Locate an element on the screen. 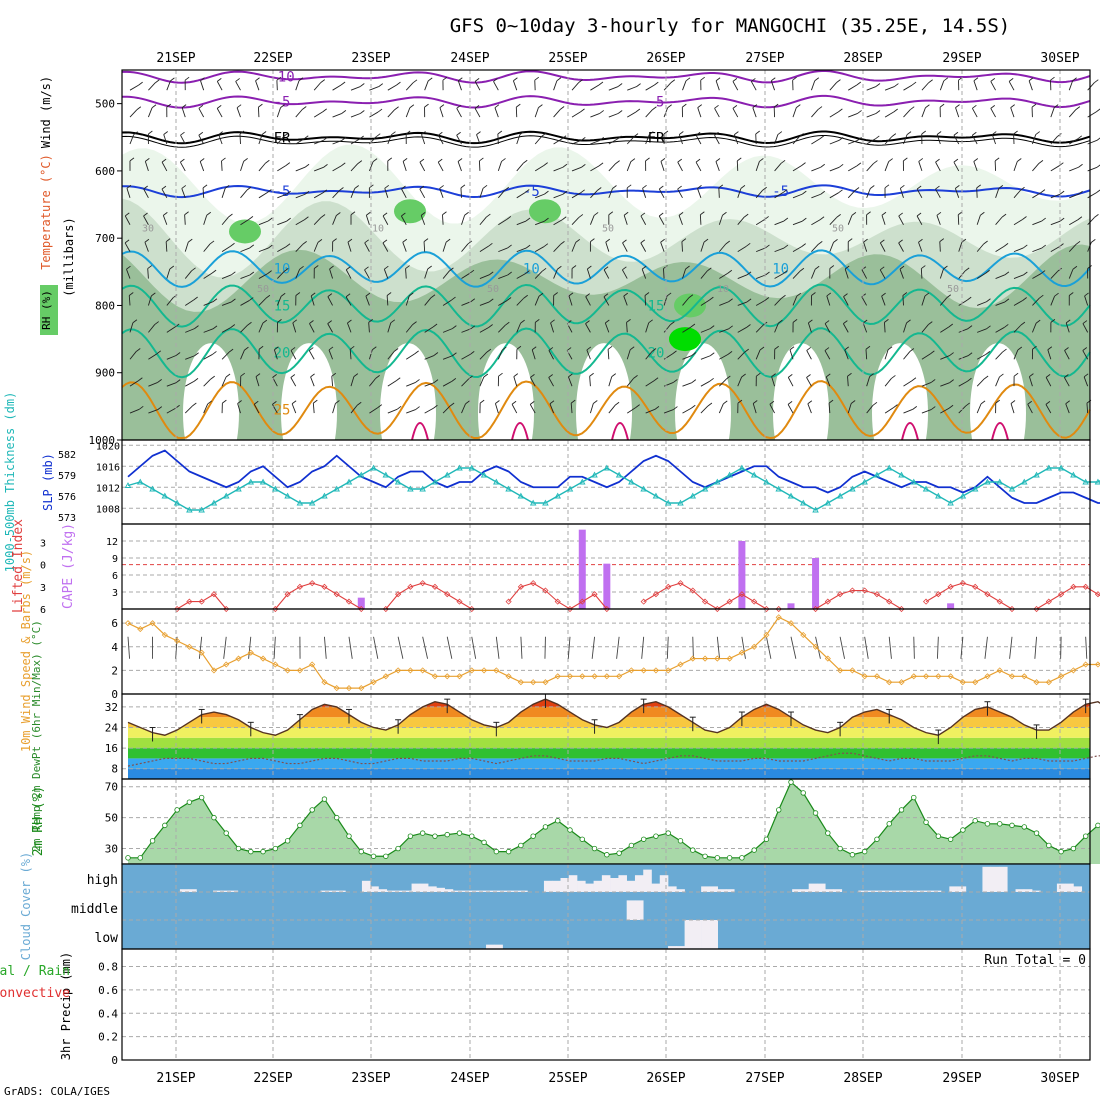 The image size is (1100, 1104). slp-tick-label: 1016 is located at coordinates (108, 467).